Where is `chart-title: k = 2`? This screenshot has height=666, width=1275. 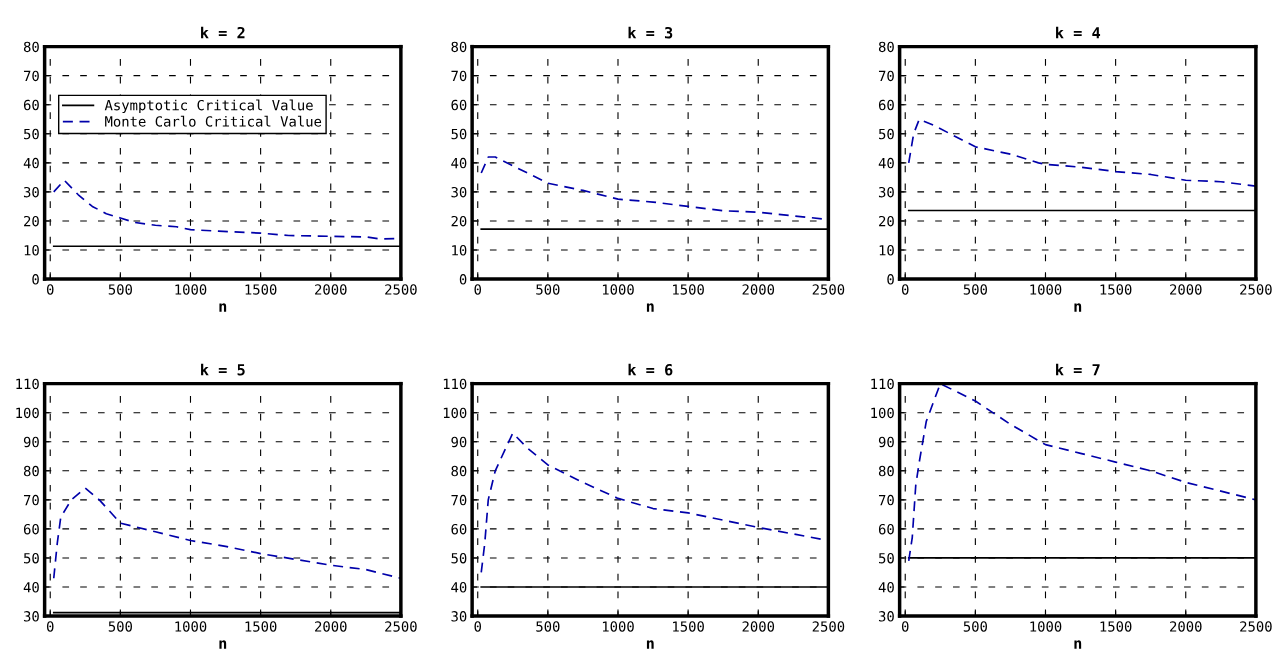
chart-title: k = 2 is located at coordinates (223, 32).